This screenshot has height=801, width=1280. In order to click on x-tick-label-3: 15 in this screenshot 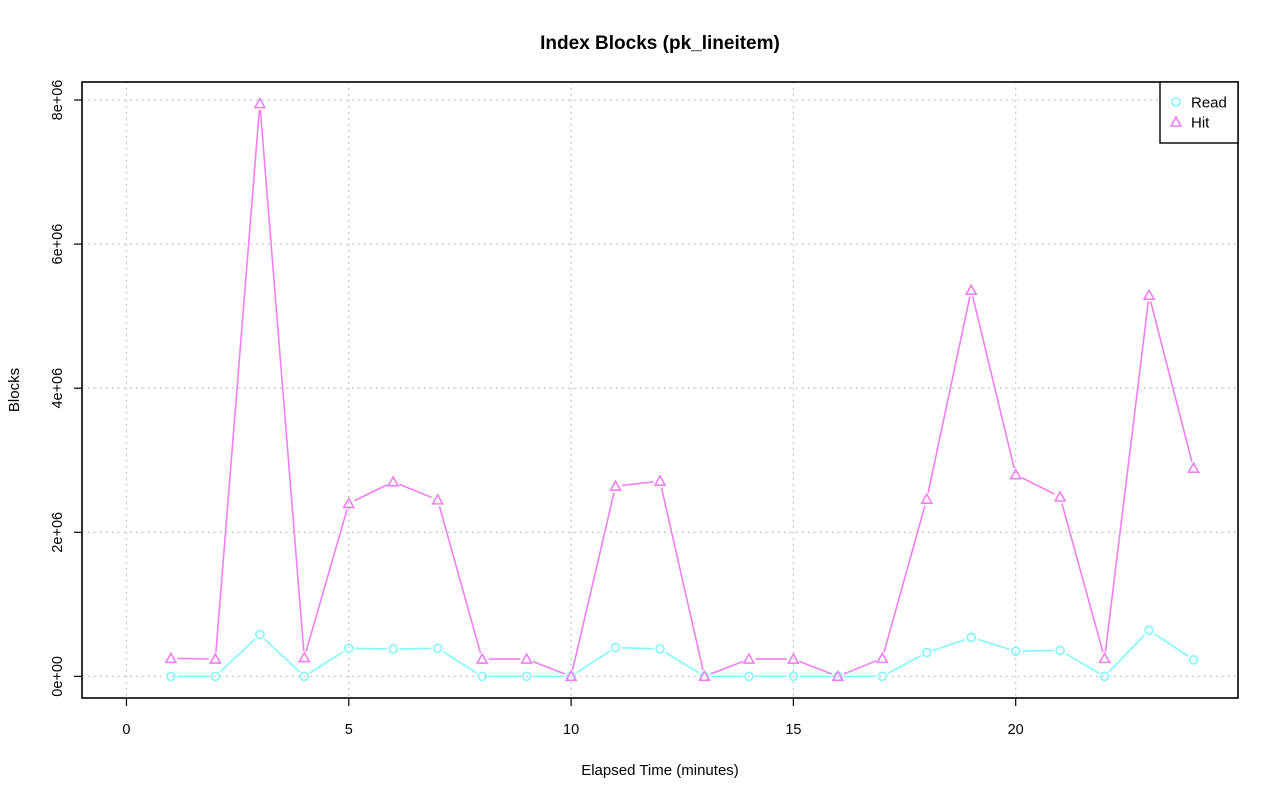, I will do `click(793, 730)`.